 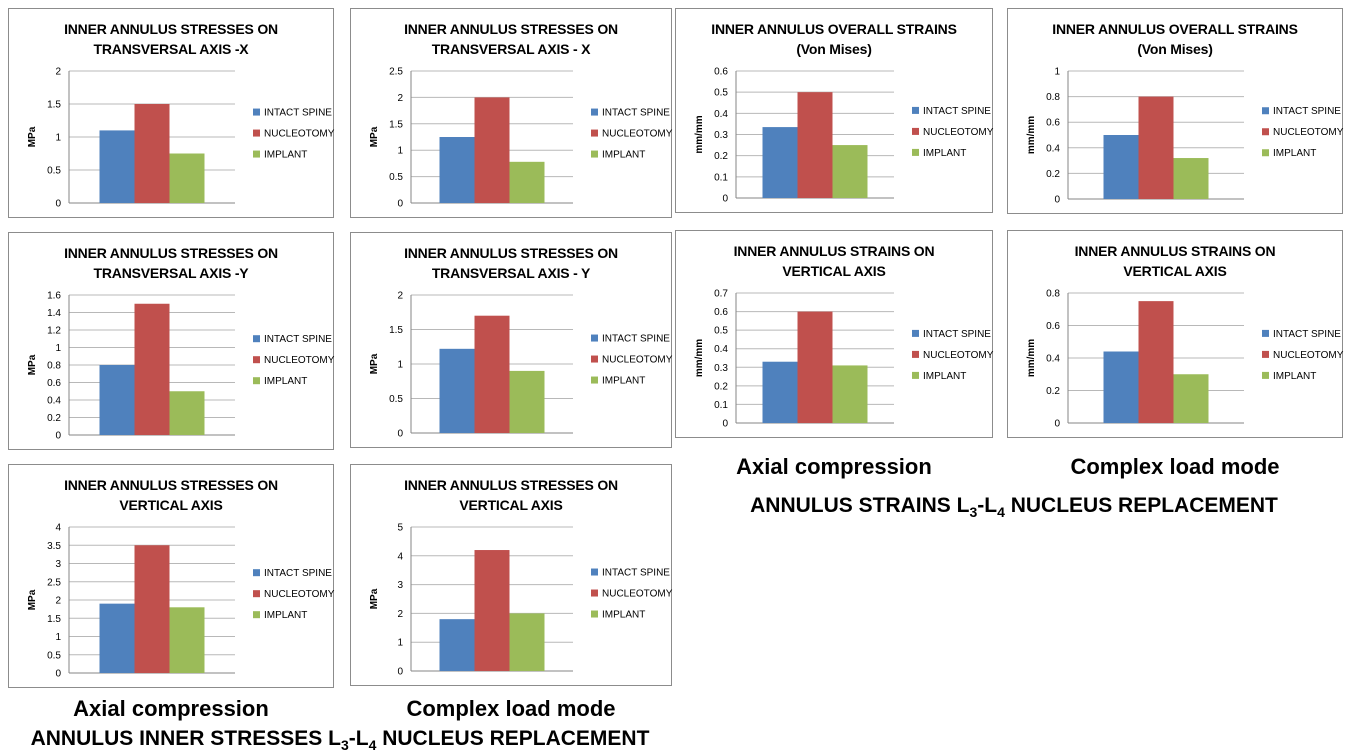 I want to click on strain-caption-sub1: 3, so click(x=973, y=512).